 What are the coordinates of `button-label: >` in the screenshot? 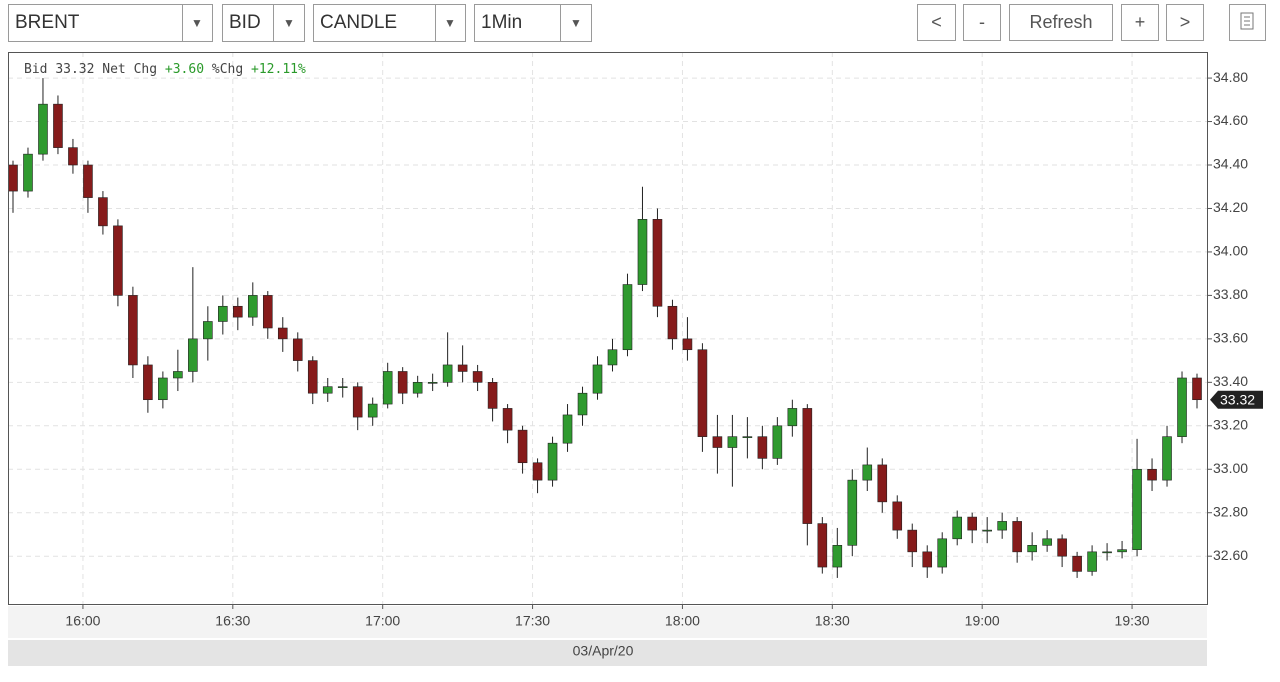 It's located at (1185, 22).